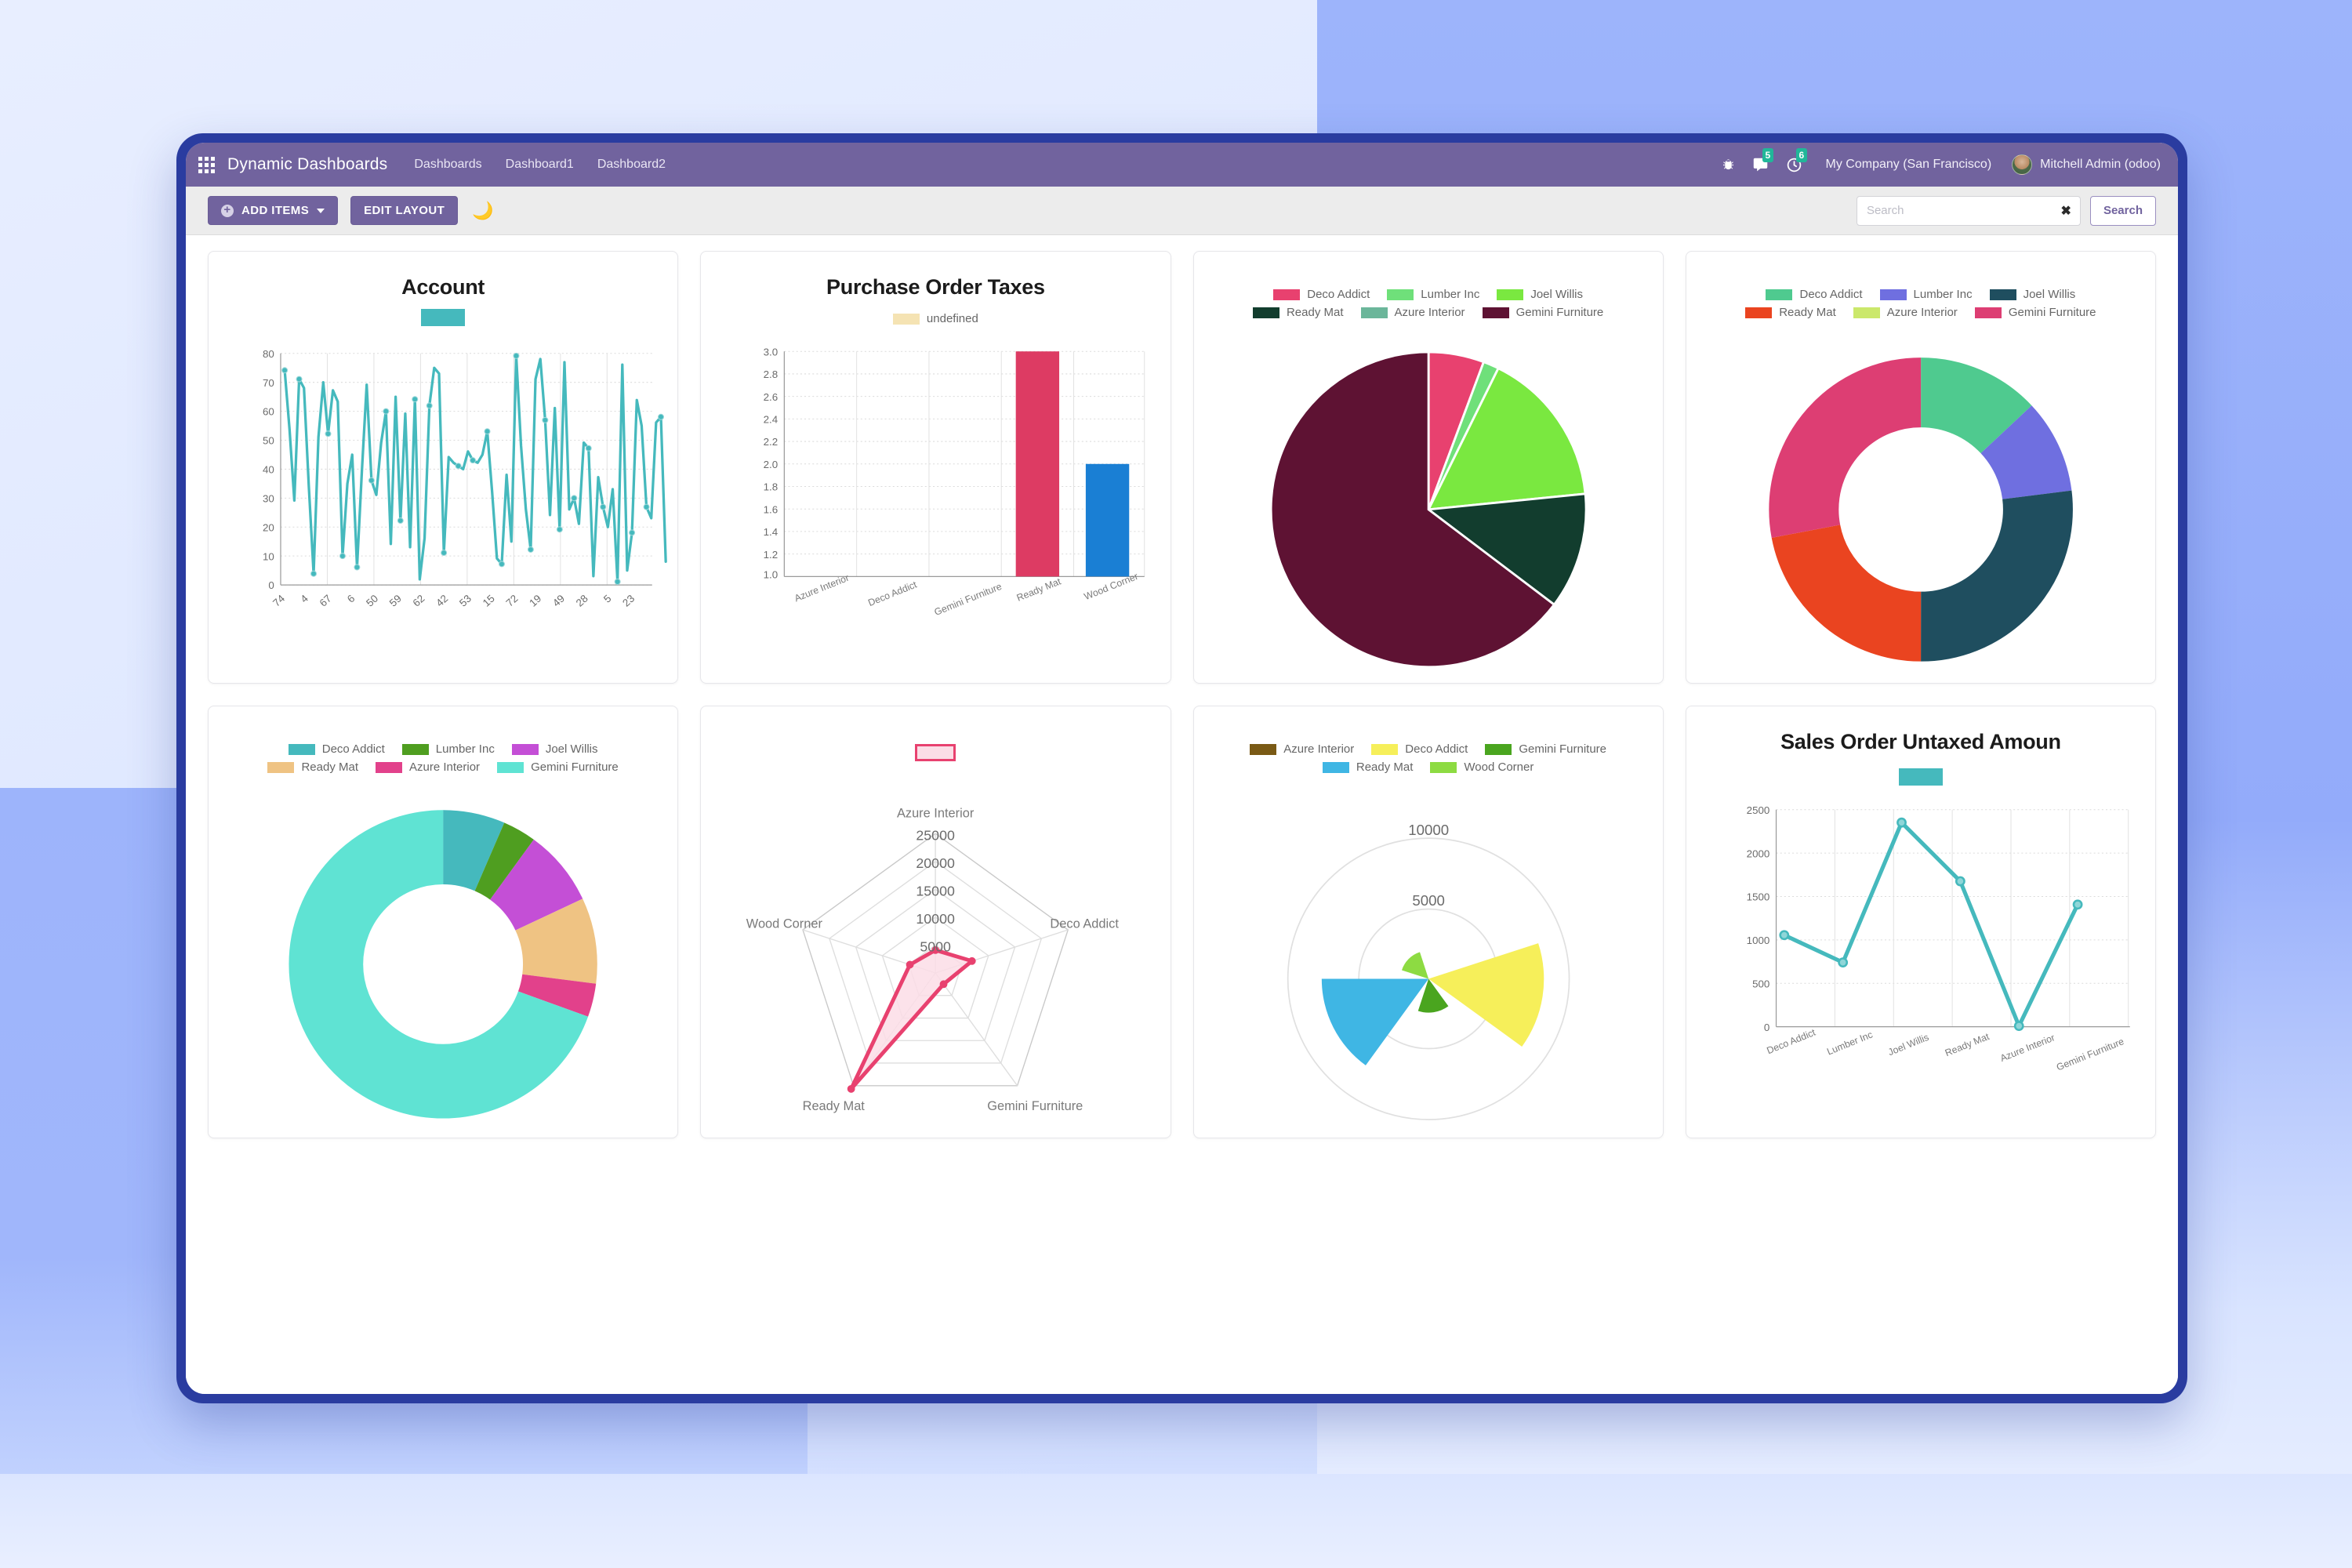  I want to click on line-series, so click(1930, 924).